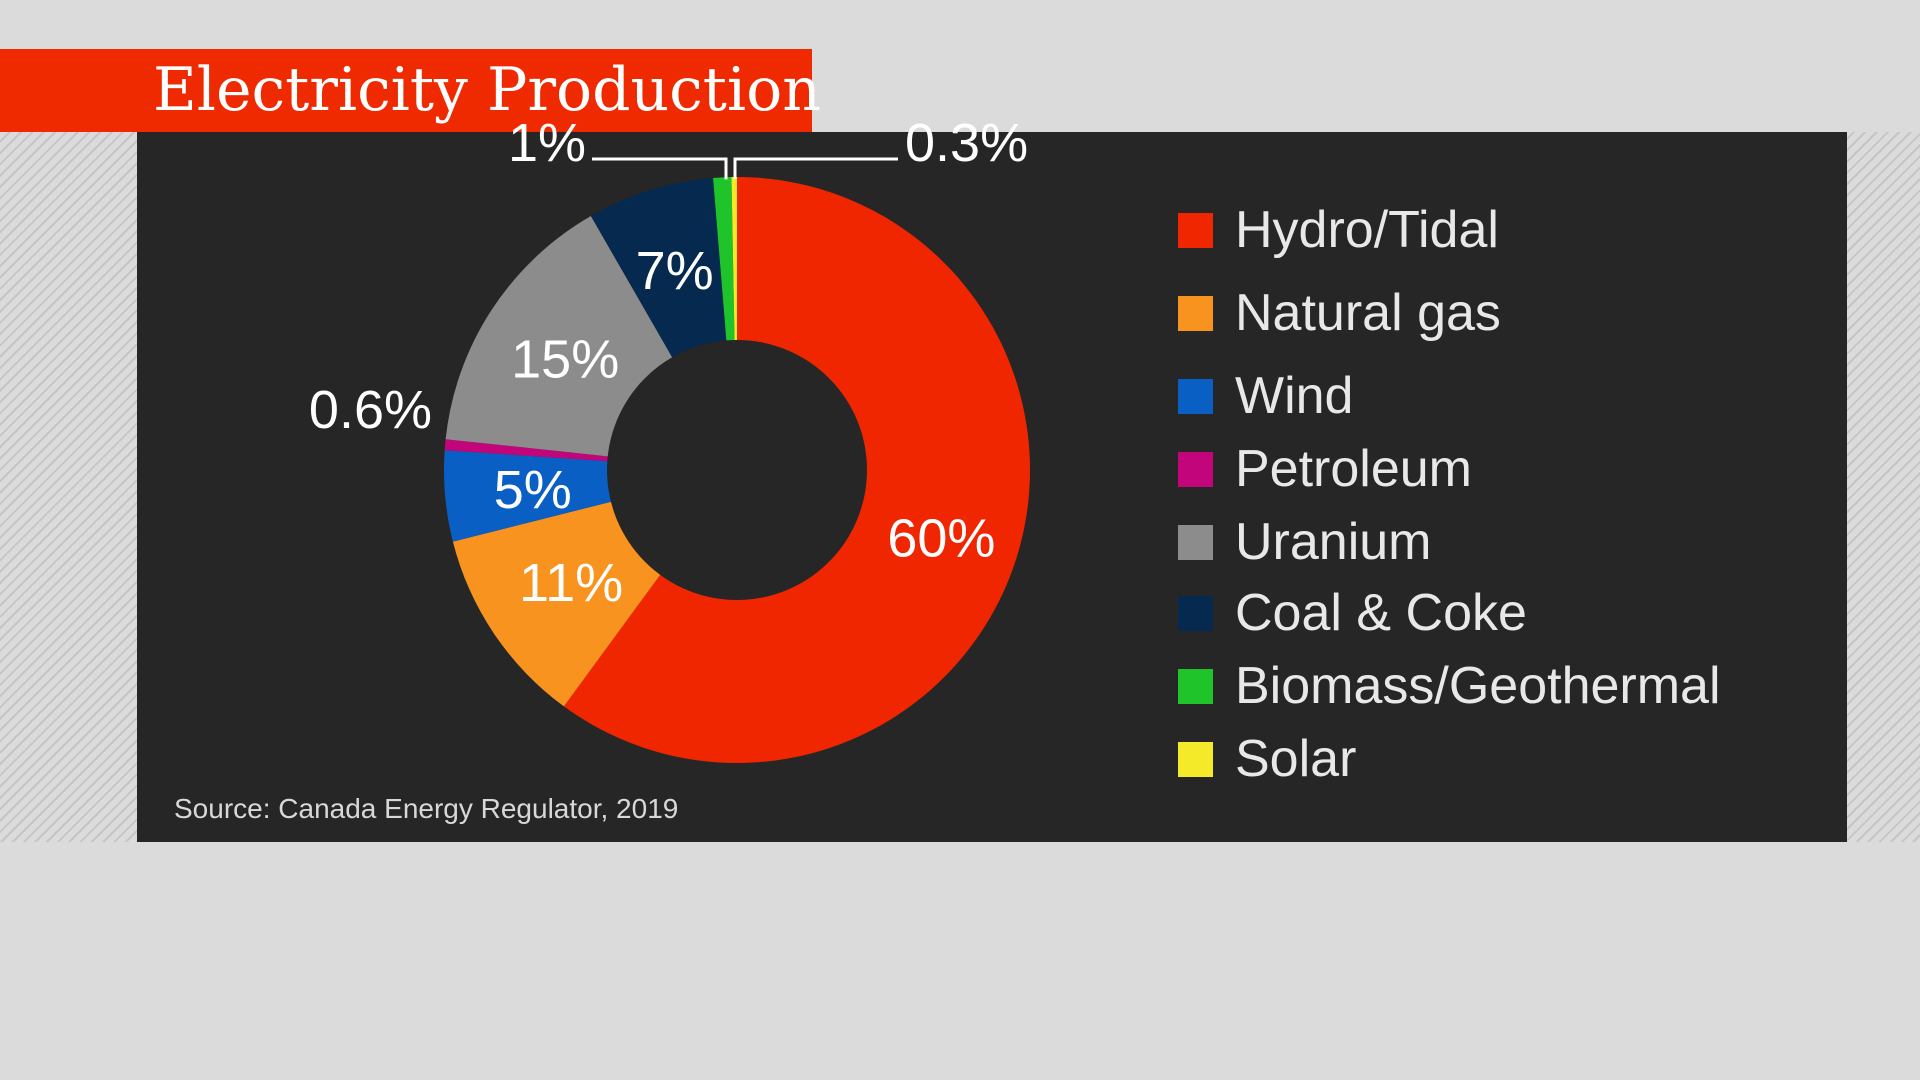 The height and width of the screenshot is (1080, 1920). Describe the element at coordinates (737, 470) in the screenshot. I see `donut-hole` at that location.